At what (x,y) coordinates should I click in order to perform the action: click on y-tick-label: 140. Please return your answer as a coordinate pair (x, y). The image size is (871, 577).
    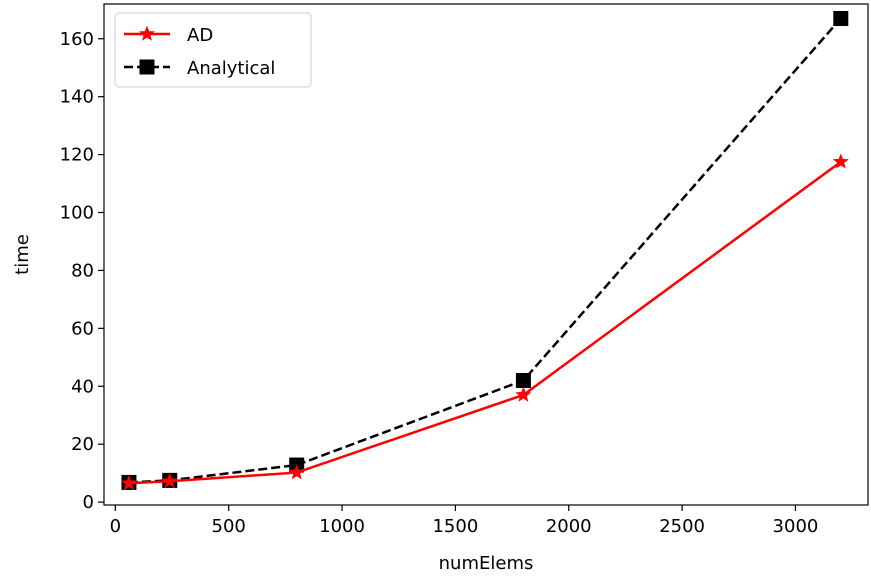
    Looking at the image, I should click on (77, 97).